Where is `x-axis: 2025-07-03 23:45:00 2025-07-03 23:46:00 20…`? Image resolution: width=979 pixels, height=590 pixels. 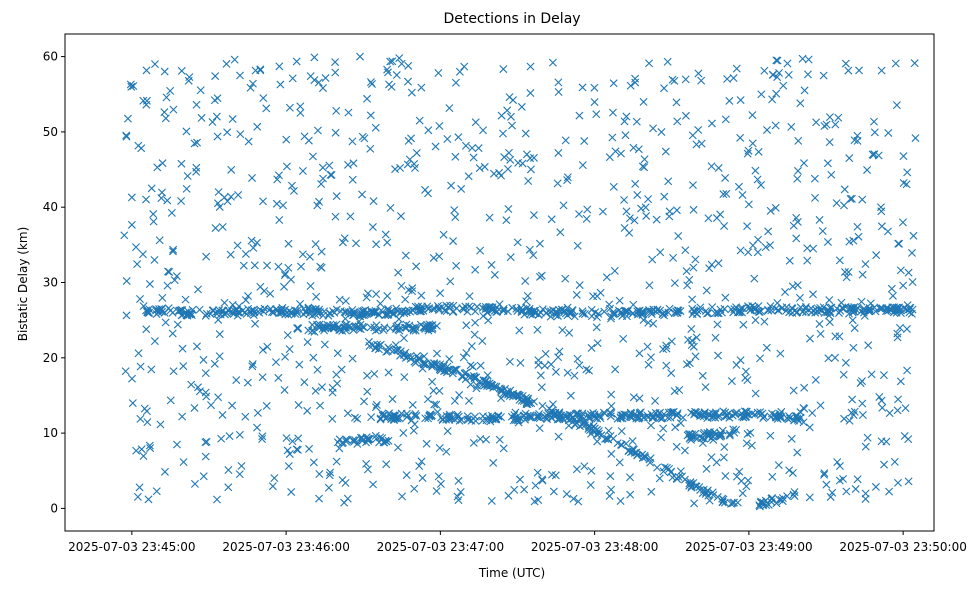 x-axis: 2025-07-03 23:45:00 2025-07-03 23:46:00 20… is located at coordinates (517, 542).